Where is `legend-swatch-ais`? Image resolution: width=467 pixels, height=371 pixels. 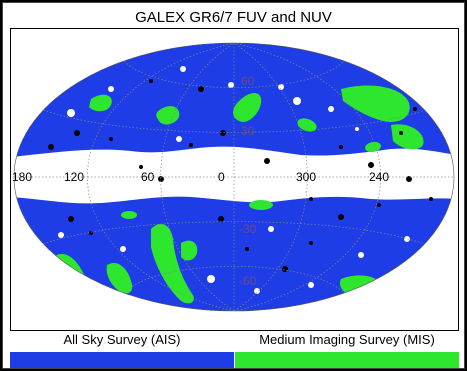 legend-swatch-ais is located at coordinates (122, 360).